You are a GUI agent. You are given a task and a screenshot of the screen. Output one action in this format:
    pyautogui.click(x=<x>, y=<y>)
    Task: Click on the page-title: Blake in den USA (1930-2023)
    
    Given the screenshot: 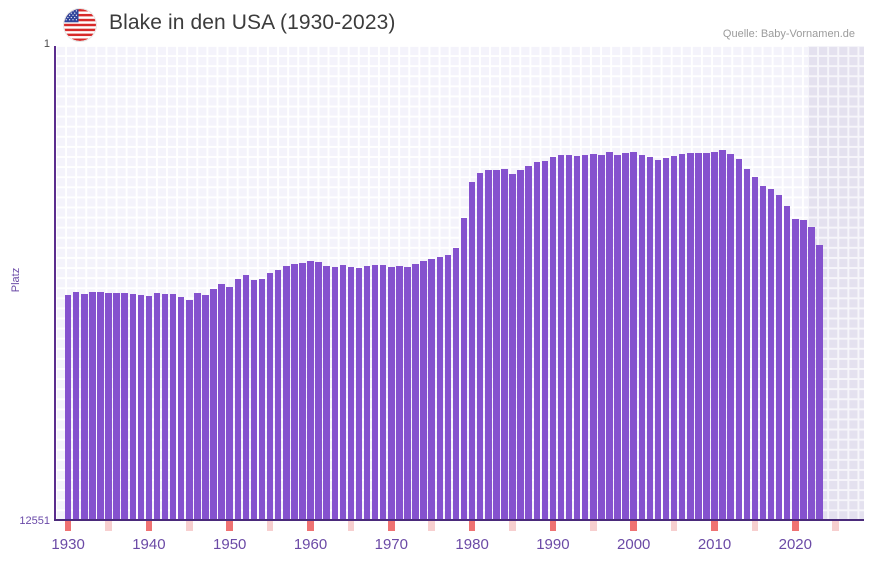 What is the action you would take?
    pyautogui.click(x=252, y=22)
    